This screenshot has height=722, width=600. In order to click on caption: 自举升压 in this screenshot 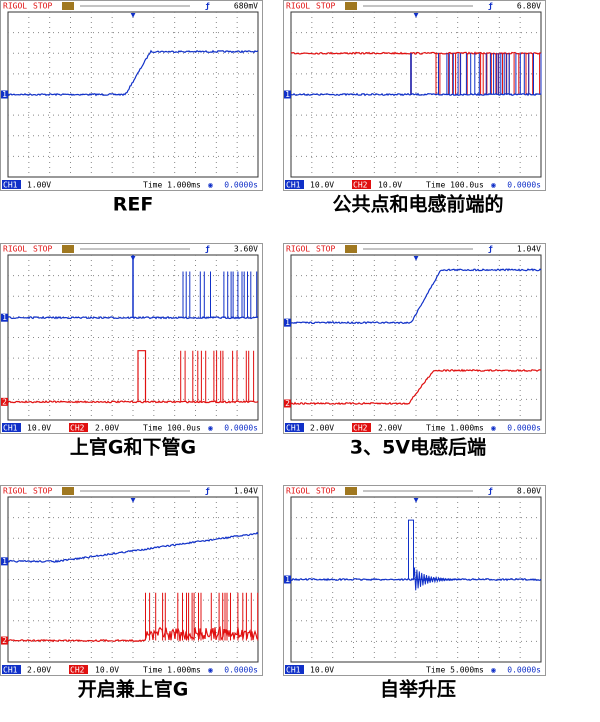, I will do `click(418, 689)`.